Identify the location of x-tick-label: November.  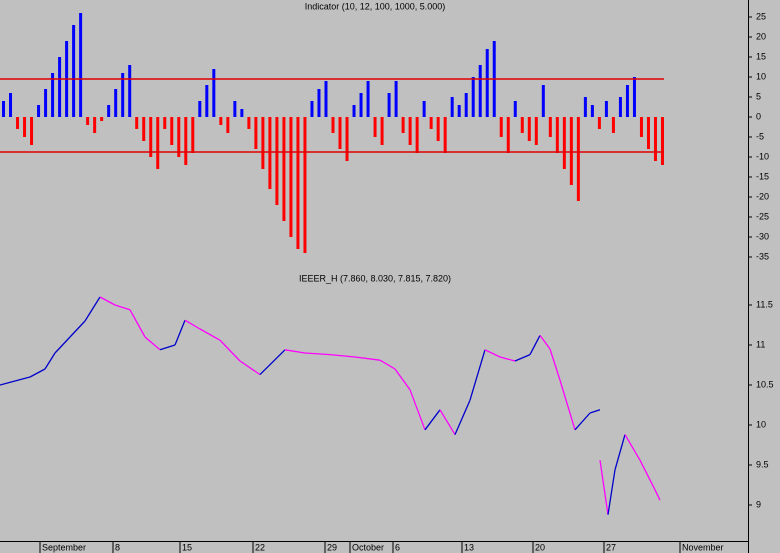
(703, 547).